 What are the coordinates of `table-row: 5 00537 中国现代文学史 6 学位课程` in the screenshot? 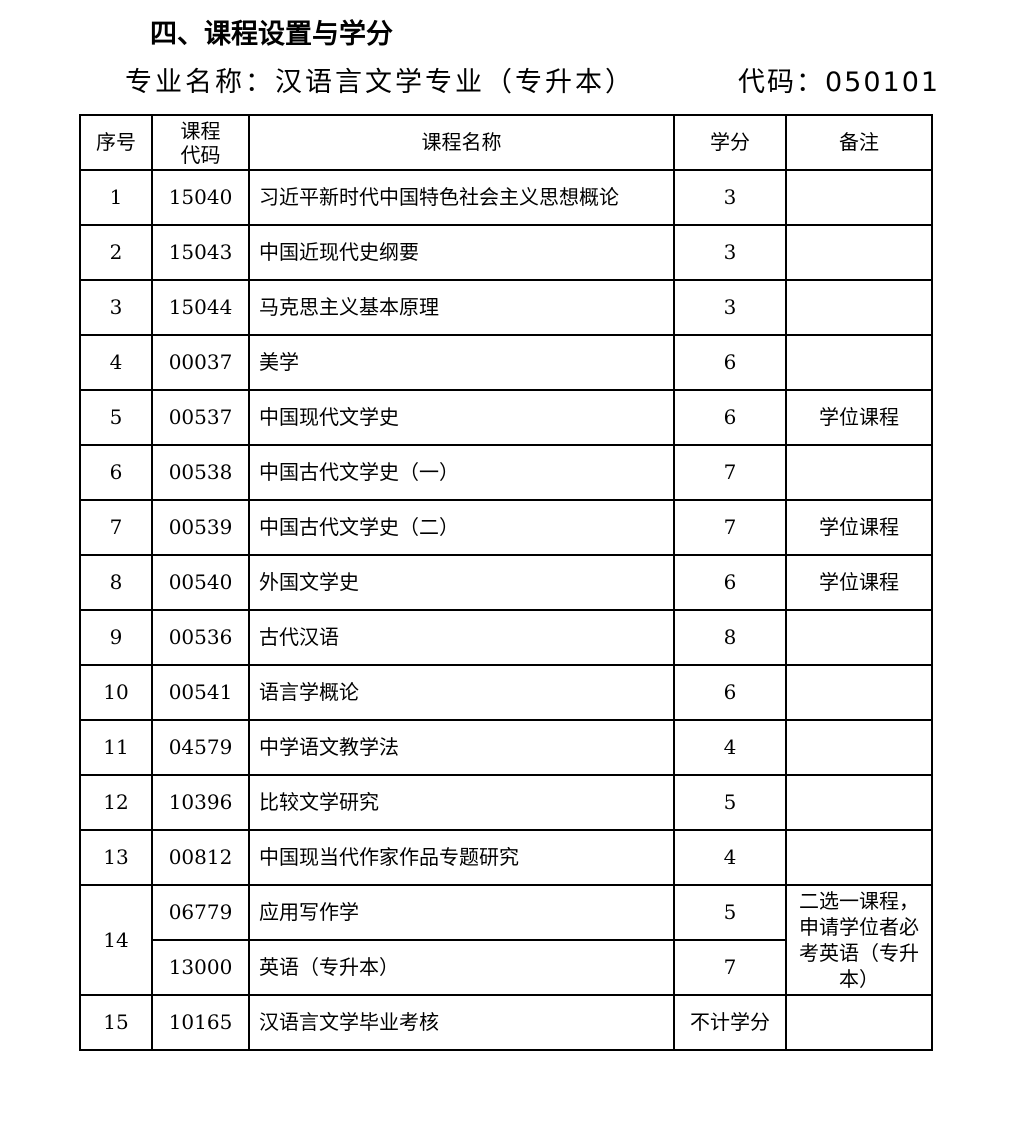 It's located at (506, 417).